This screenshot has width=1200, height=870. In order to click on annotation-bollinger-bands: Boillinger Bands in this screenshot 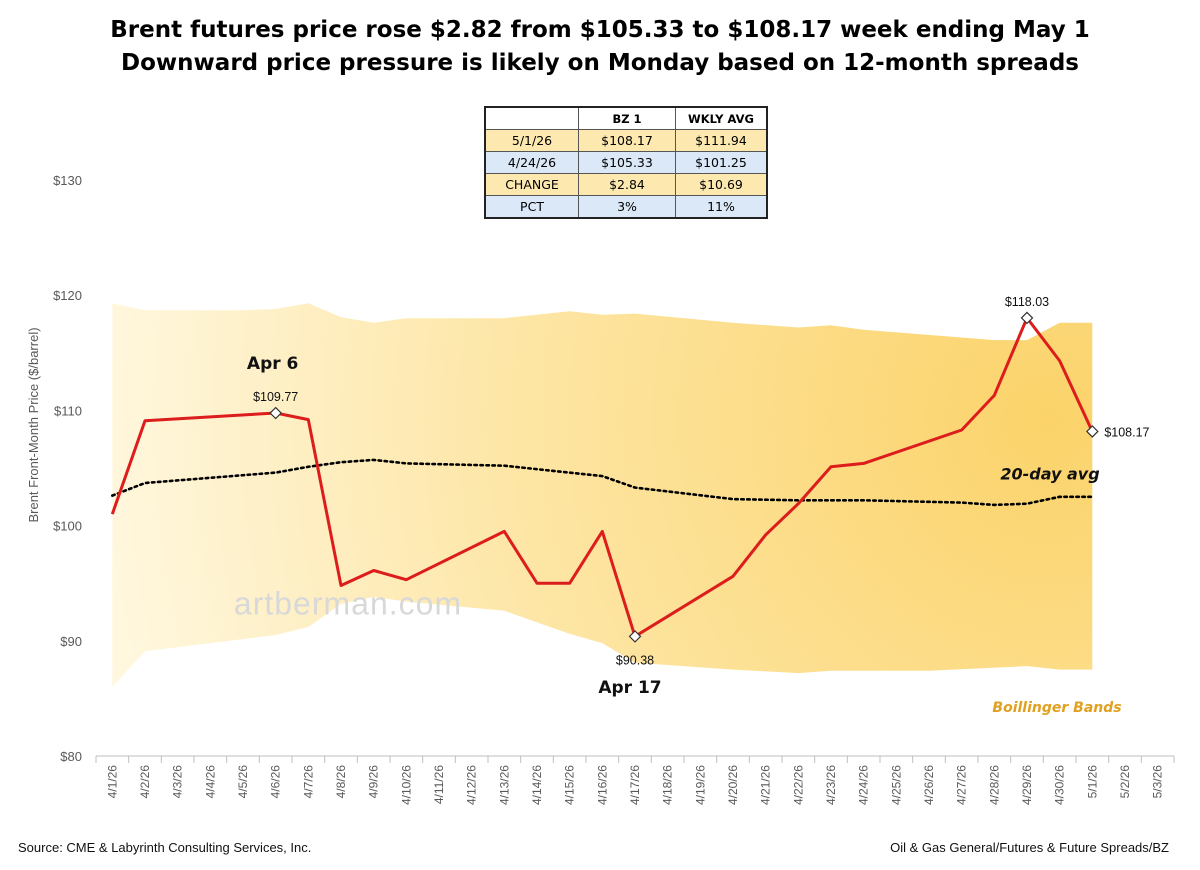, I will do `click(1056, 708)`.